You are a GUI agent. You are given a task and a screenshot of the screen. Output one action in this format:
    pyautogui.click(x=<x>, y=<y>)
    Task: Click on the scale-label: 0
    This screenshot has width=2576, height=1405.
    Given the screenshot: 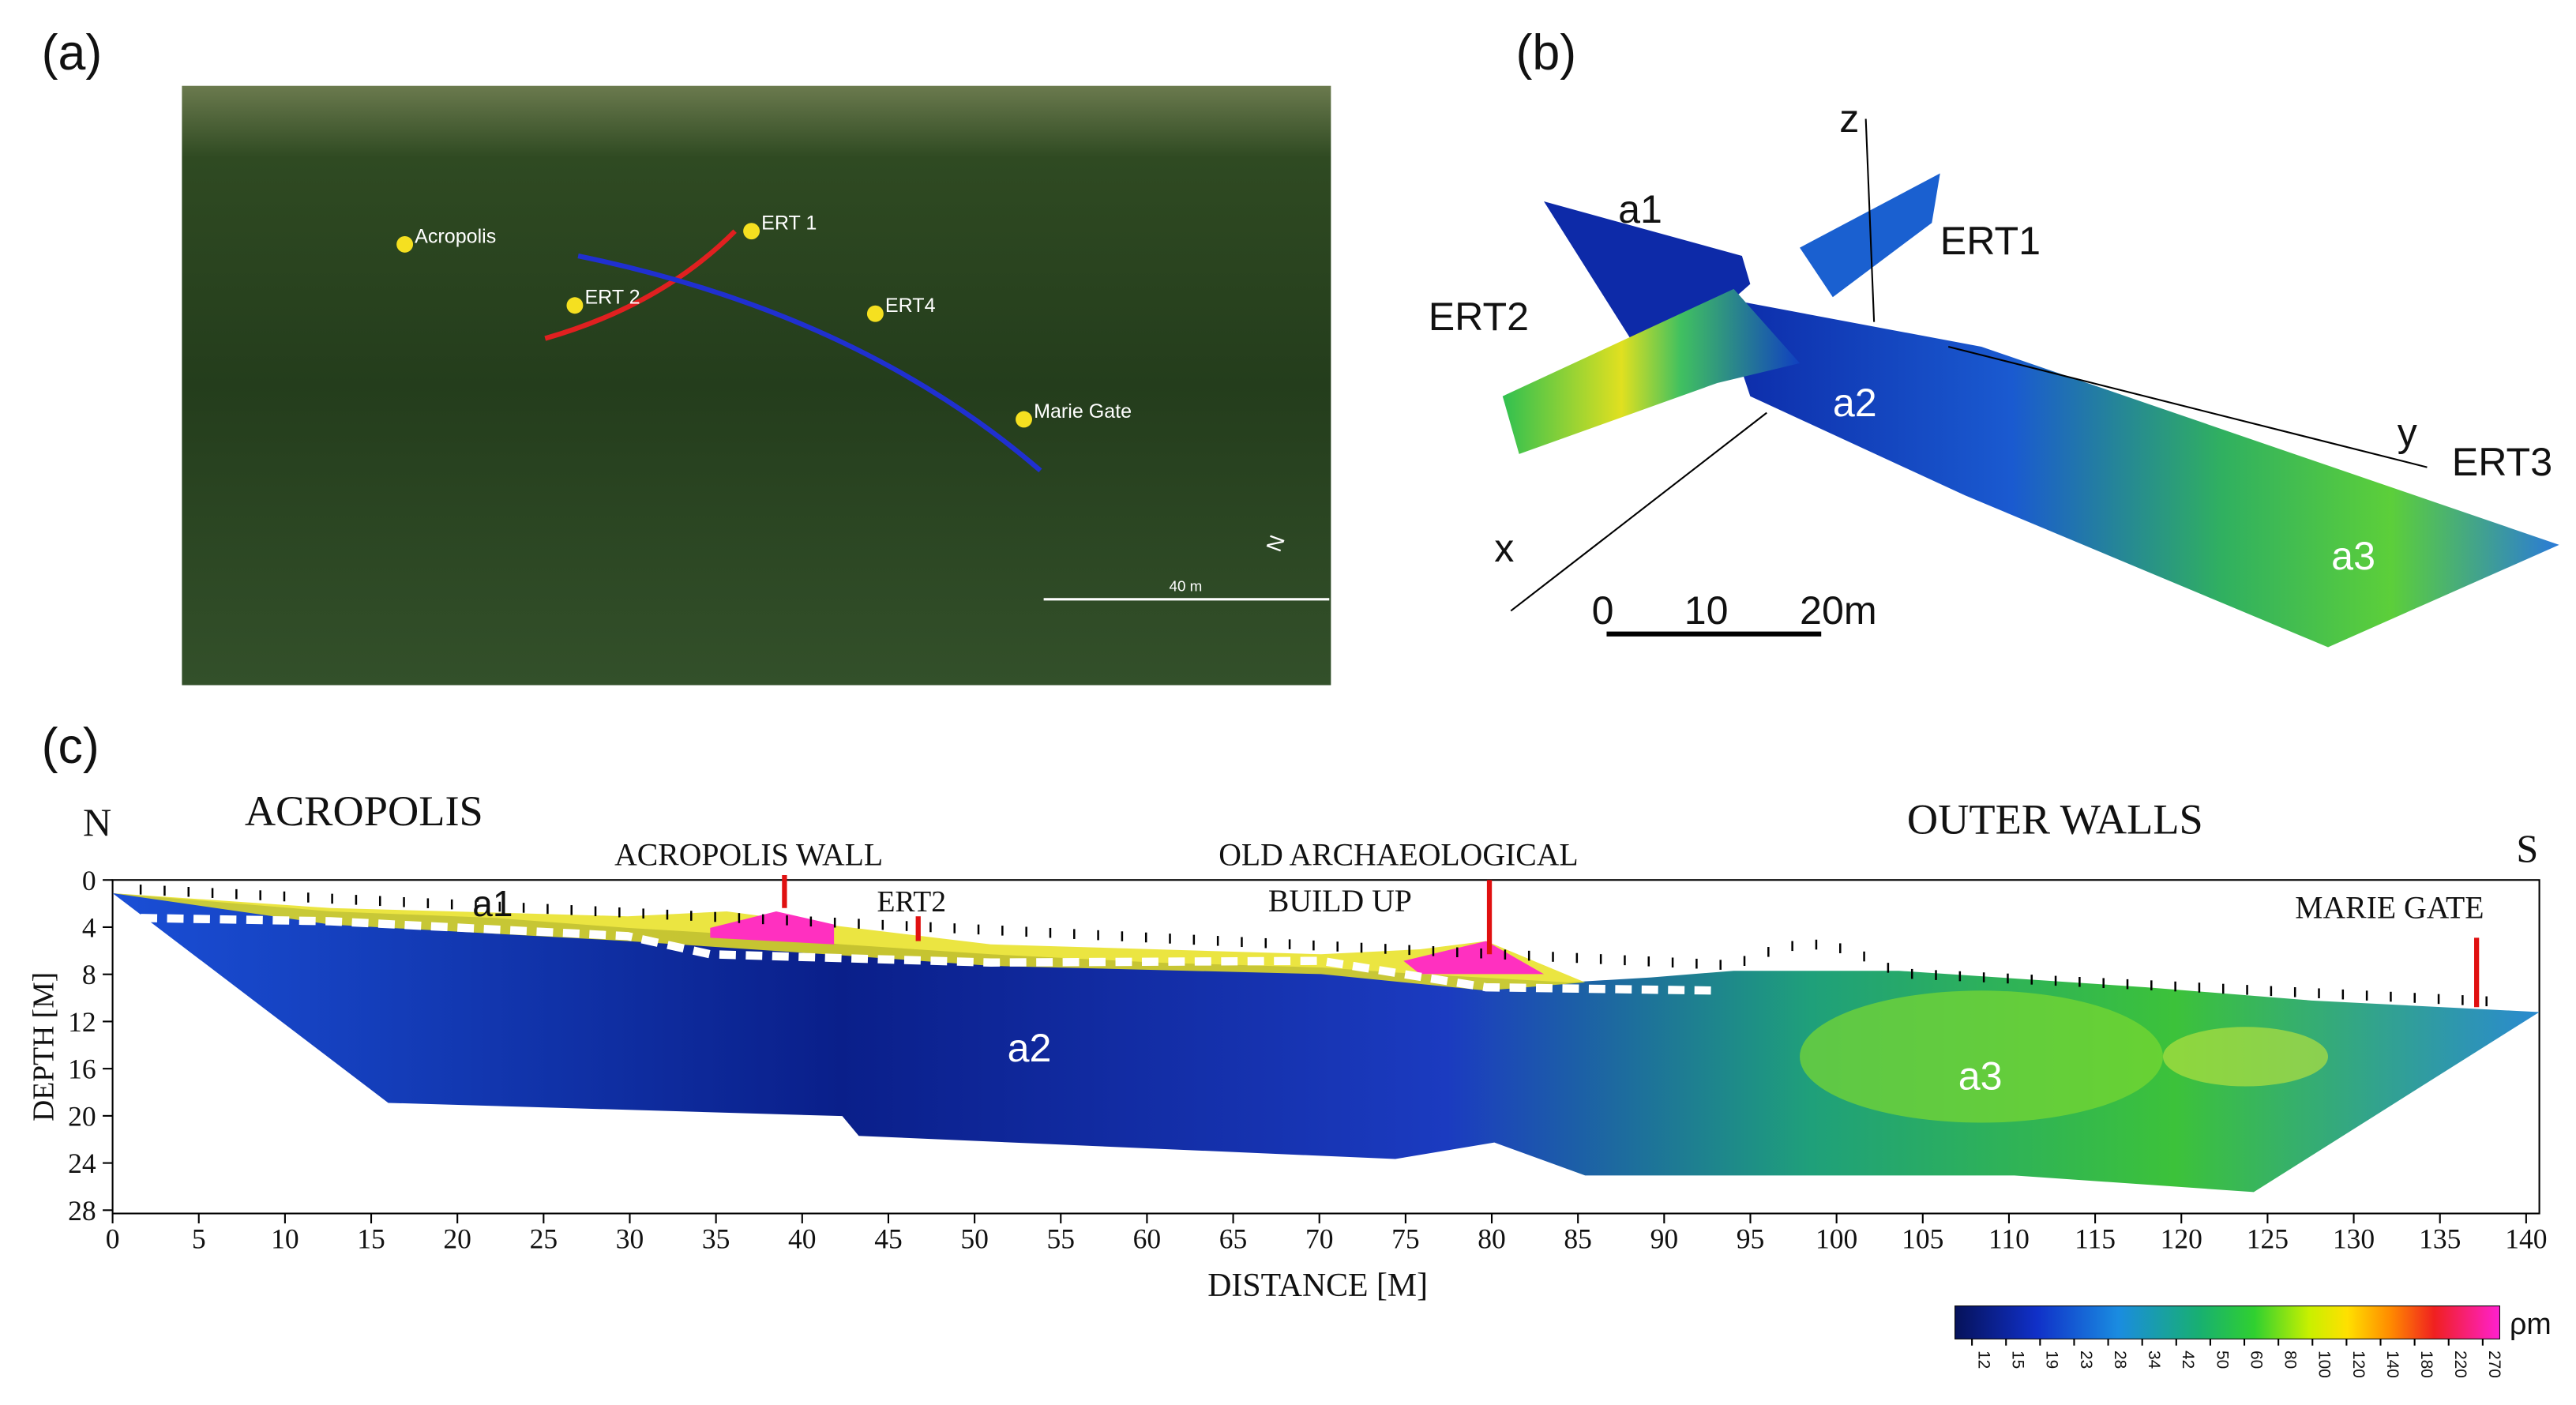 What is the action you would take?
    pyautogui.click(x=1603, y=610)
    